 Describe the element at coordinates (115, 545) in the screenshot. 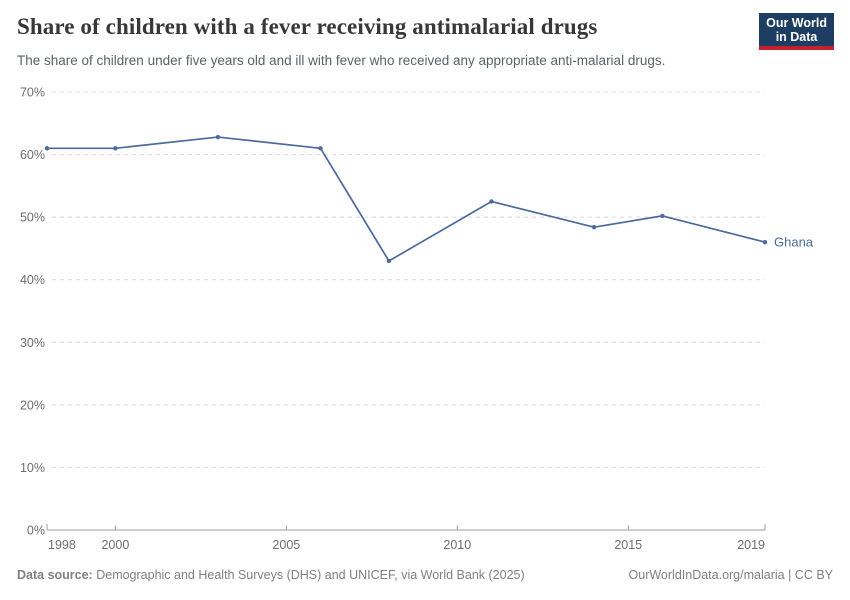

I see `x-tick-label-2000: 2000` at that location.